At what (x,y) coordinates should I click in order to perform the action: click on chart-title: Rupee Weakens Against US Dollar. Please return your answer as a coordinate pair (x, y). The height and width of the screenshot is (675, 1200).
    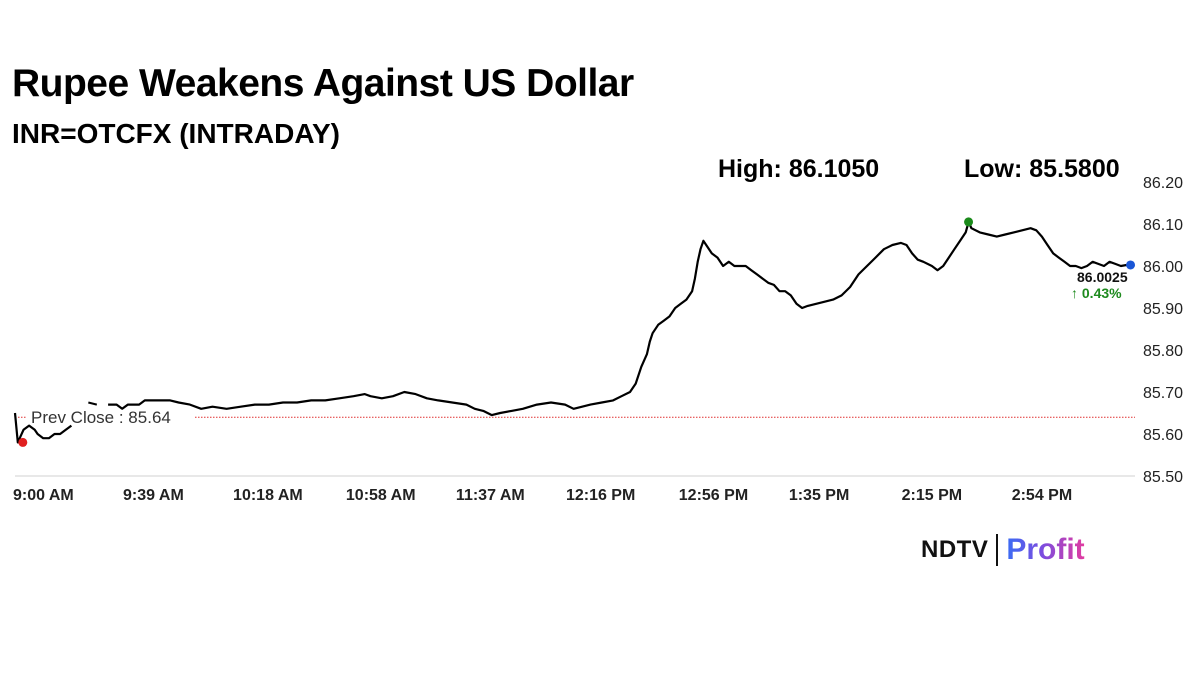
    Looking at the image, I should click on (323, 83).